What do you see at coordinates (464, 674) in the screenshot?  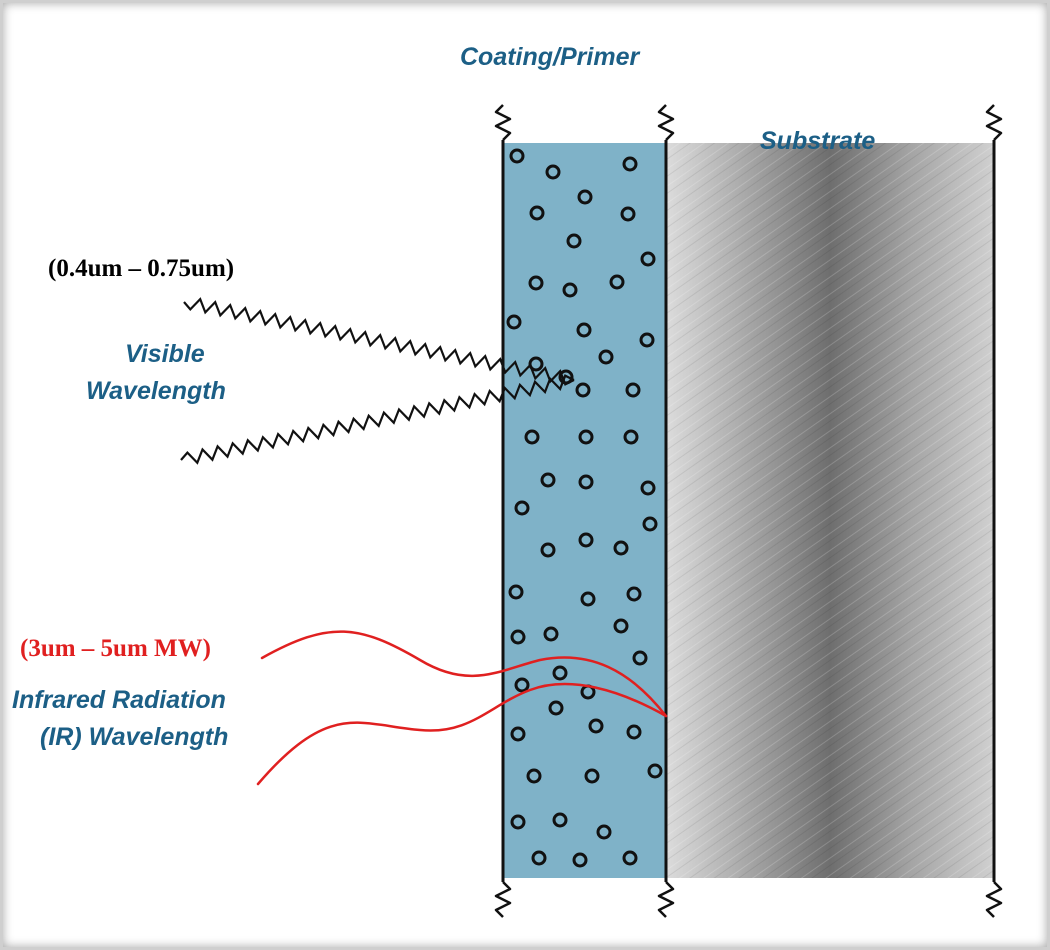 I see `ir-wave-incident` at bounding box center [464, 674].